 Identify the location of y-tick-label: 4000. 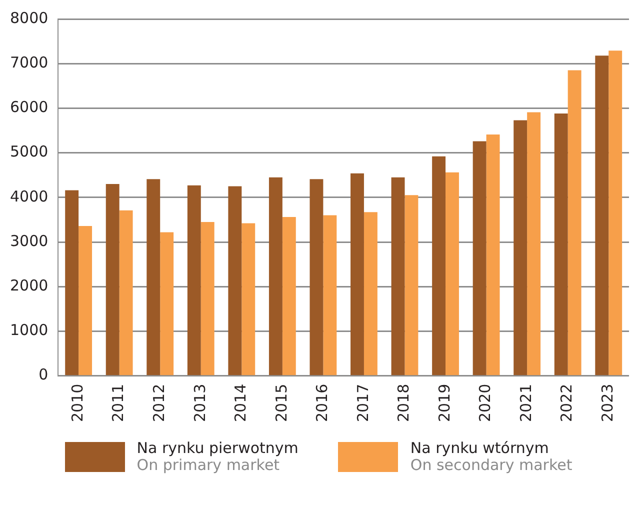
(29, 196).